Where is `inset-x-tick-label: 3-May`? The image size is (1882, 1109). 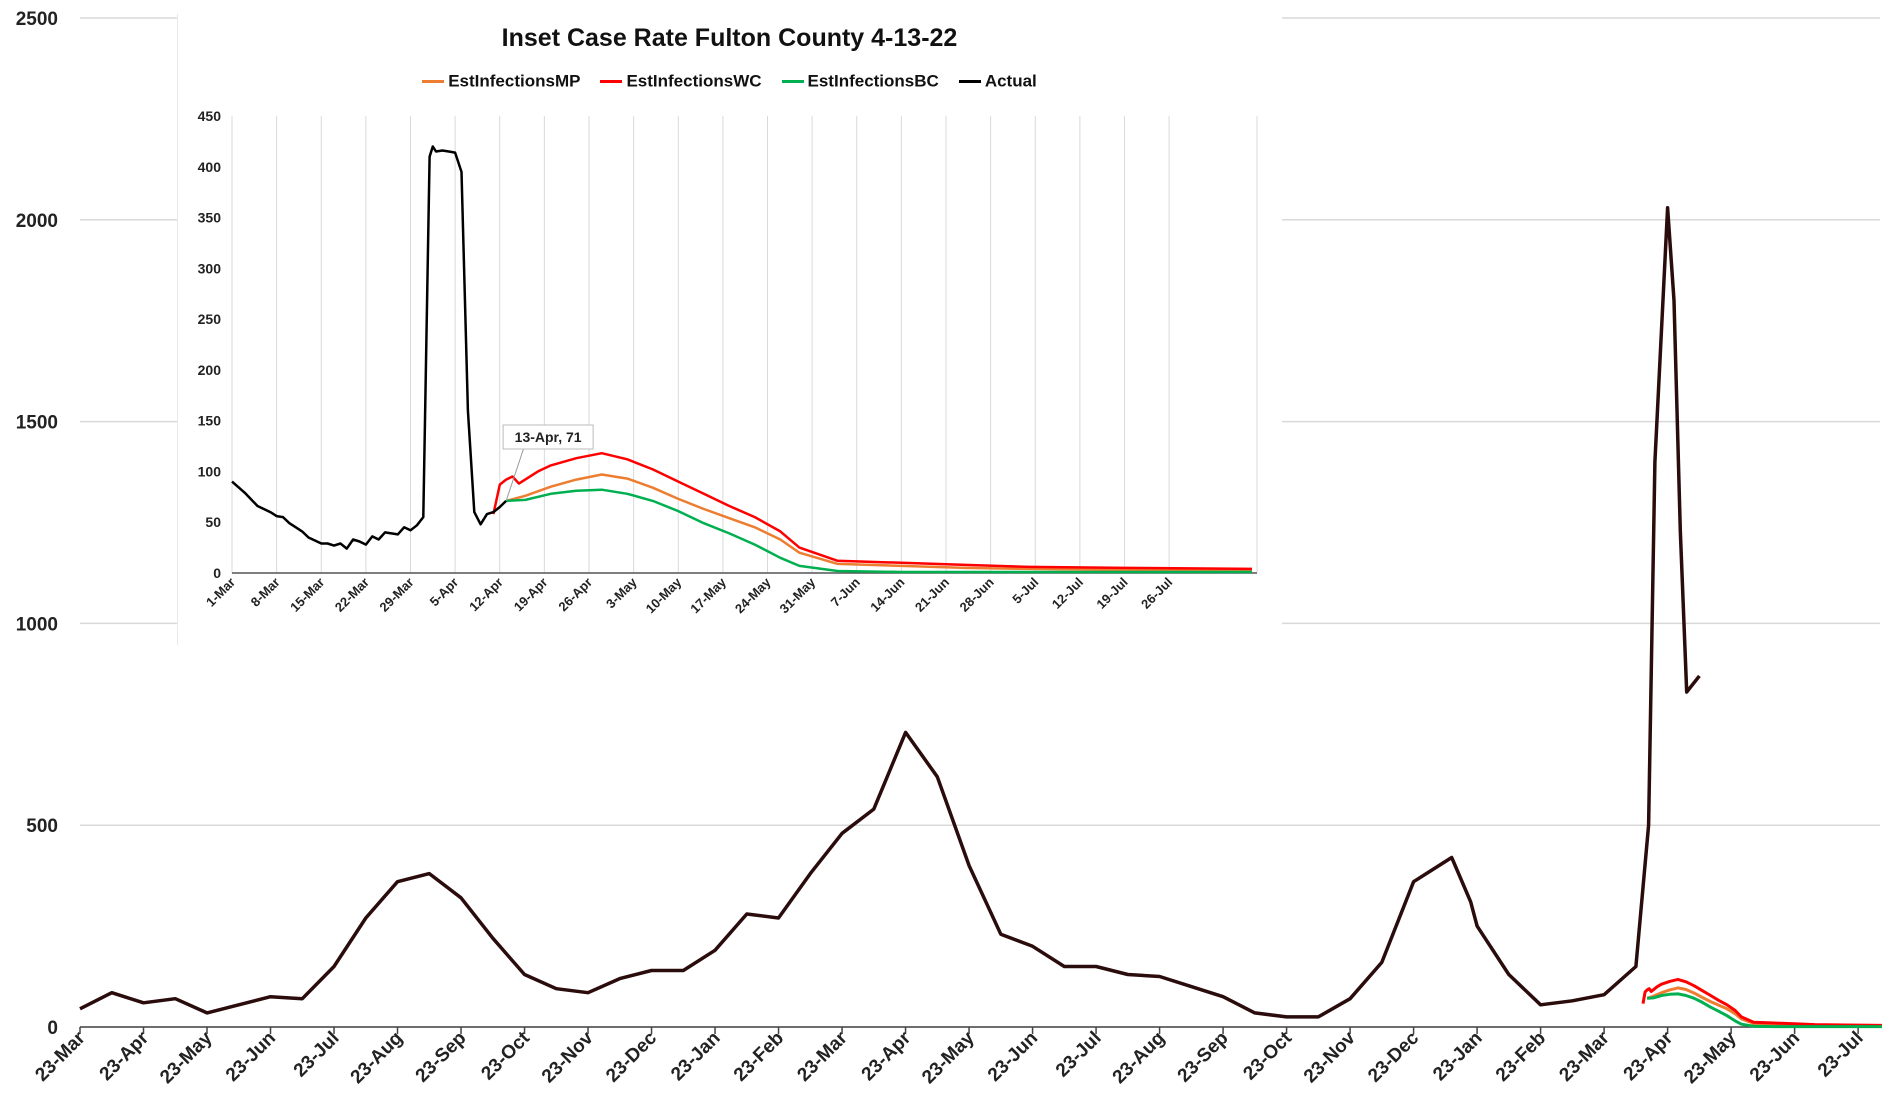 inset-x-tick-label: 3-May is located at coordinates (621, 592).